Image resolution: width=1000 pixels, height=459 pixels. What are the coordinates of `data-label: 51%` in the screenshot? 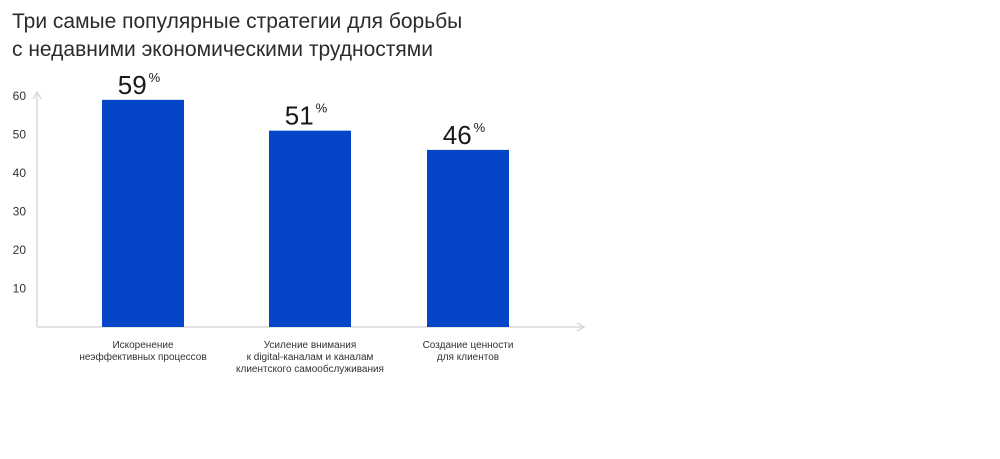 It's located at (306, 116).